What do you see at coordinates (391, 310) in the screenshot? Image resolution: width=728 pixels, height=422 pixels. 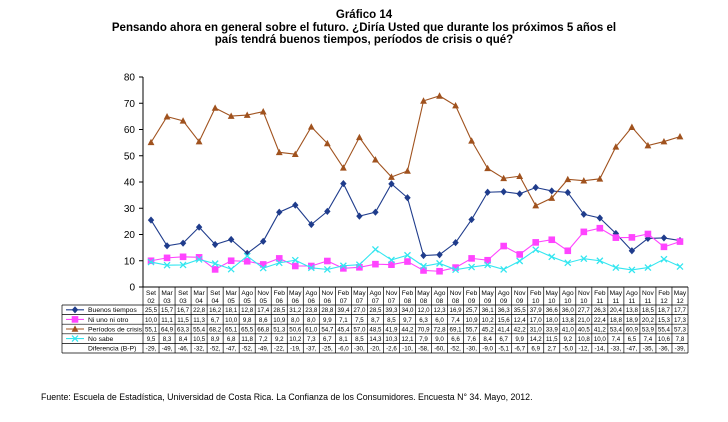 I see `data-label: 39,3` at bounding box center [391, 310].